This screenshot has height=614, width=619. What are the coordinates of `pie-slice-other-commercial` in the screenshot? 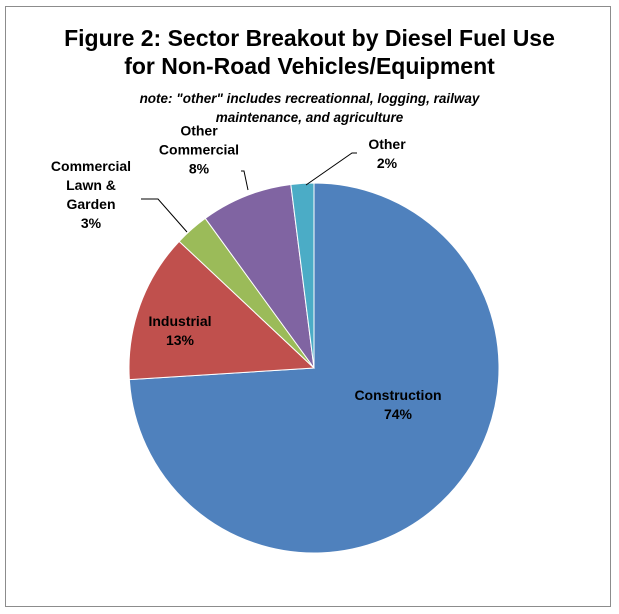 It's located at (259, 276).